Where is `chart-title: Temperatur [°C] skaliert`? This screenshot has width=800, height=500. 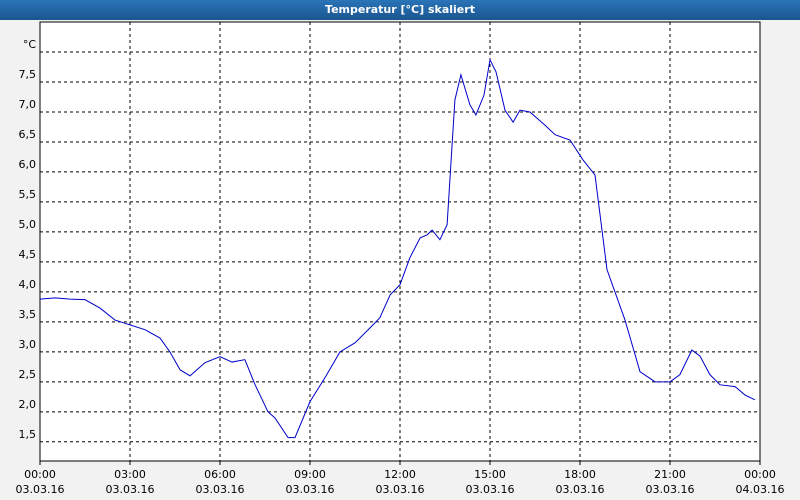 chart-title: Temperatur [°C] skaliert is located at coordinates (400, 9).